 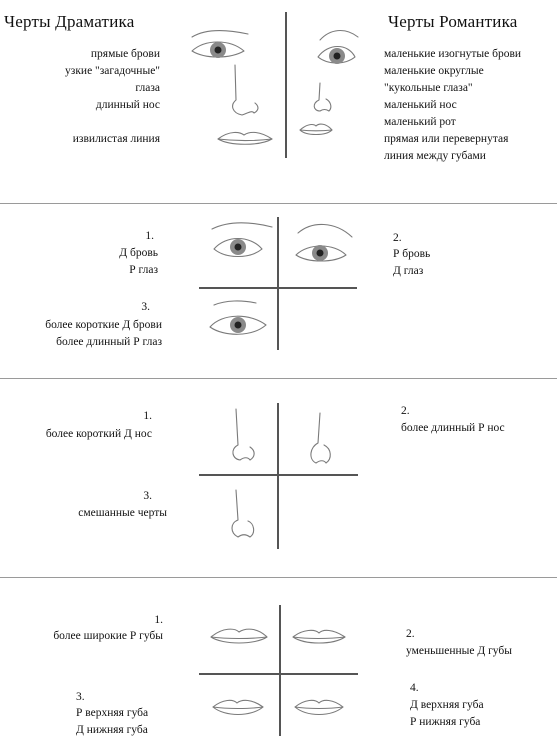 I want to click on lips-label: Д нижняя губа, so click(x=112, y=730).